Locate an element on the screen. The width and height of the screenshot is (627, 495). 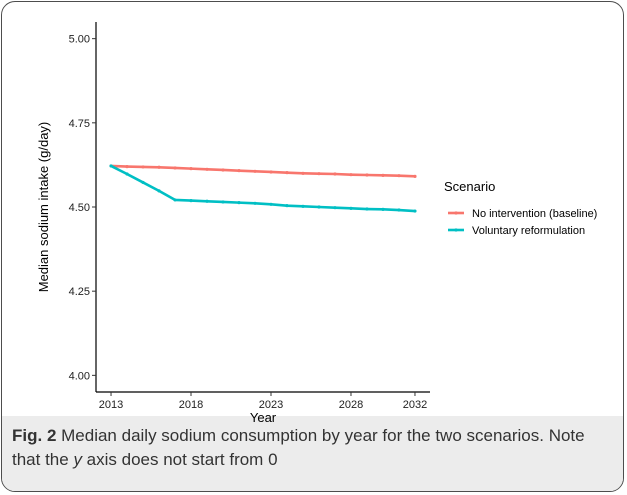
y-tick-label: 5.00 is located at coordinates (79, 40).